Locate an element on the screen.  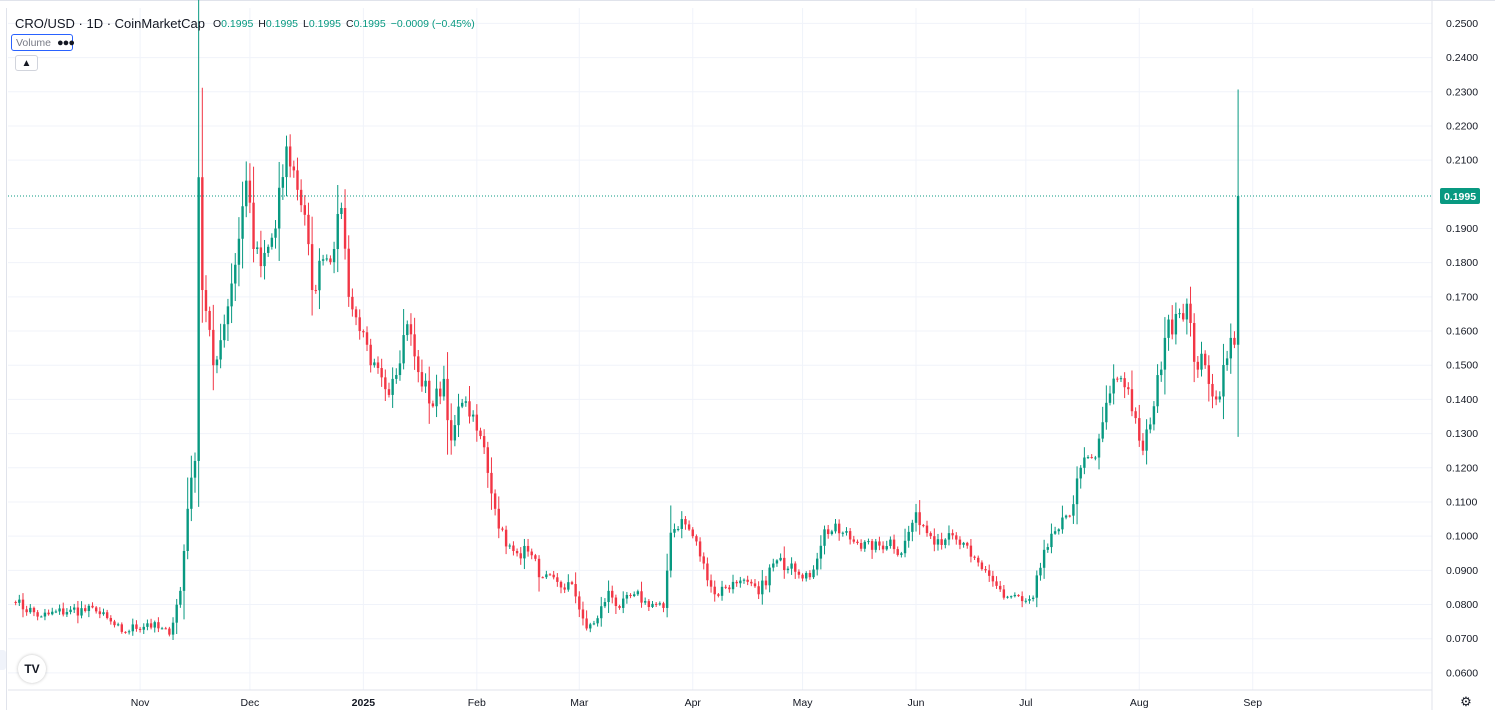
tradingview-logo-icon: TV is located at coordinates (32, 669).